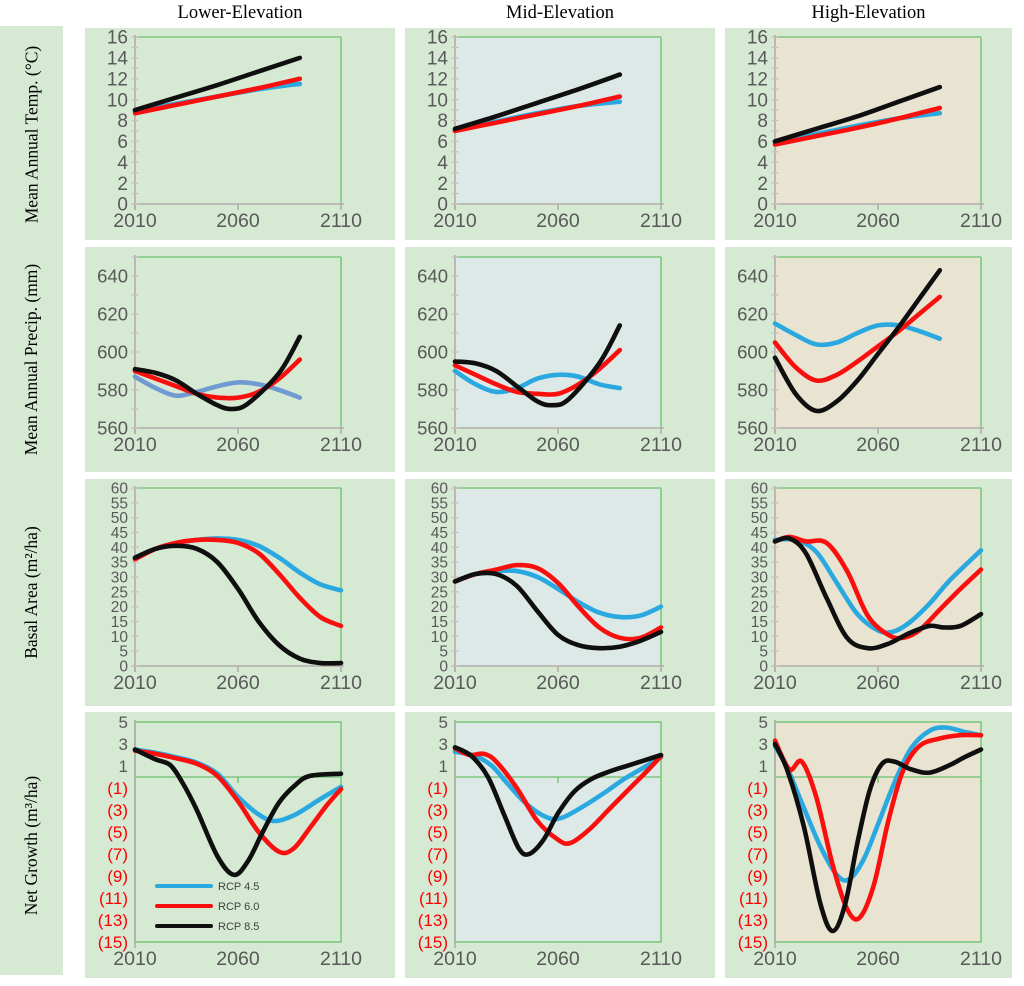 The height and width of the screenshot is (986, 1024). What do you see at coordinates (31, 134) in the screenshot?
I see `row-label-mean-annual-temp: Mean Annual Temp. (°C)` at bounding box center [31, 134].